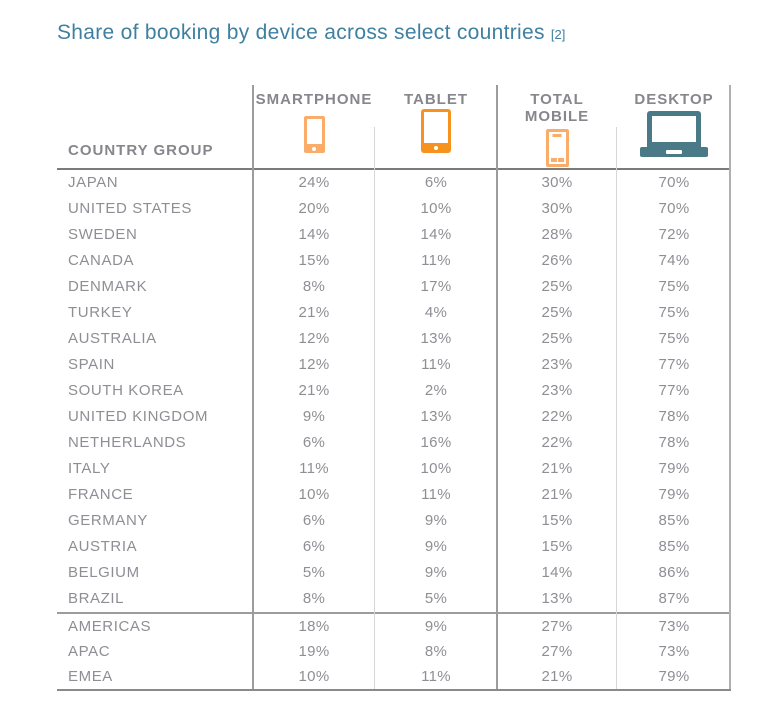  What do you see at coordinates (314, 208) in the screenshot?
I see `smartphone-value: 20%` at bounding box center [314, 208].